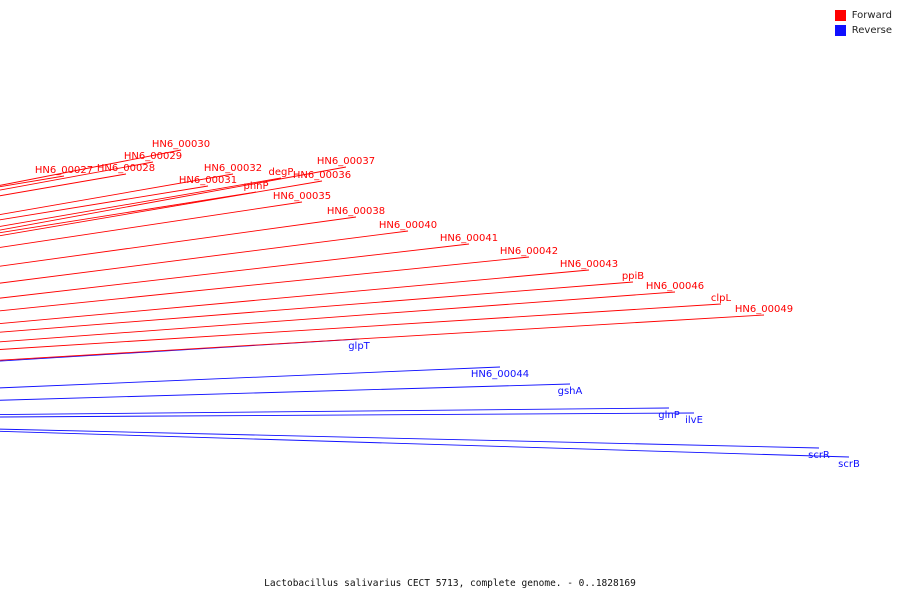 Image resolution: width=900 pixels, height=600 pixels. I want to click on gene-hn6_00044-label: HN6_00044, so click(500, 374).